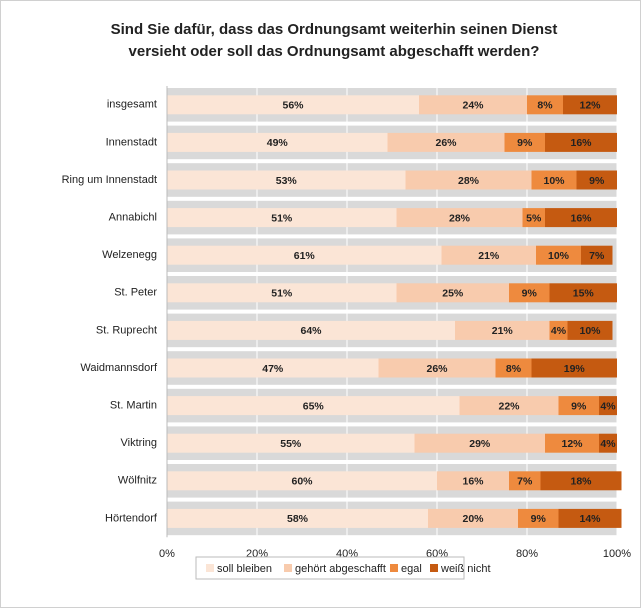 This screenshot has width=641, height=608. What do you see at coordinates (330, 568) in the screenshot?
I see `legend-box` at bounding box center [330, 568].